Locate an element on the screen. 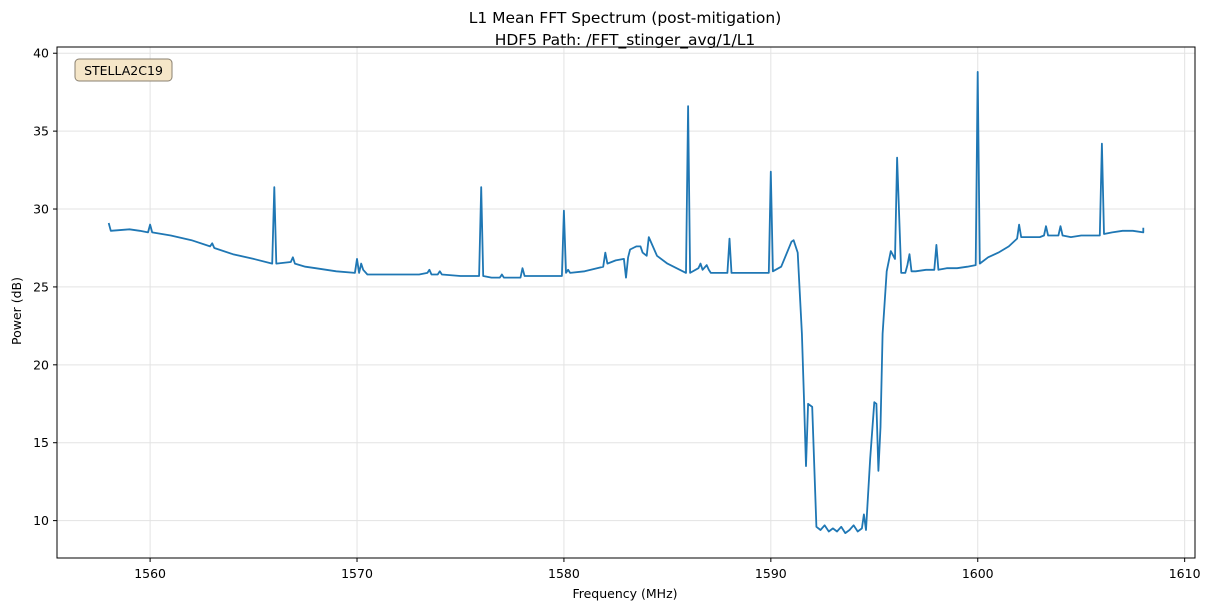 The image size is (1211, 611). x-axis-ticks: 1560 1570 1580 1590 1600 1610 is located at coordinates (667, 569).